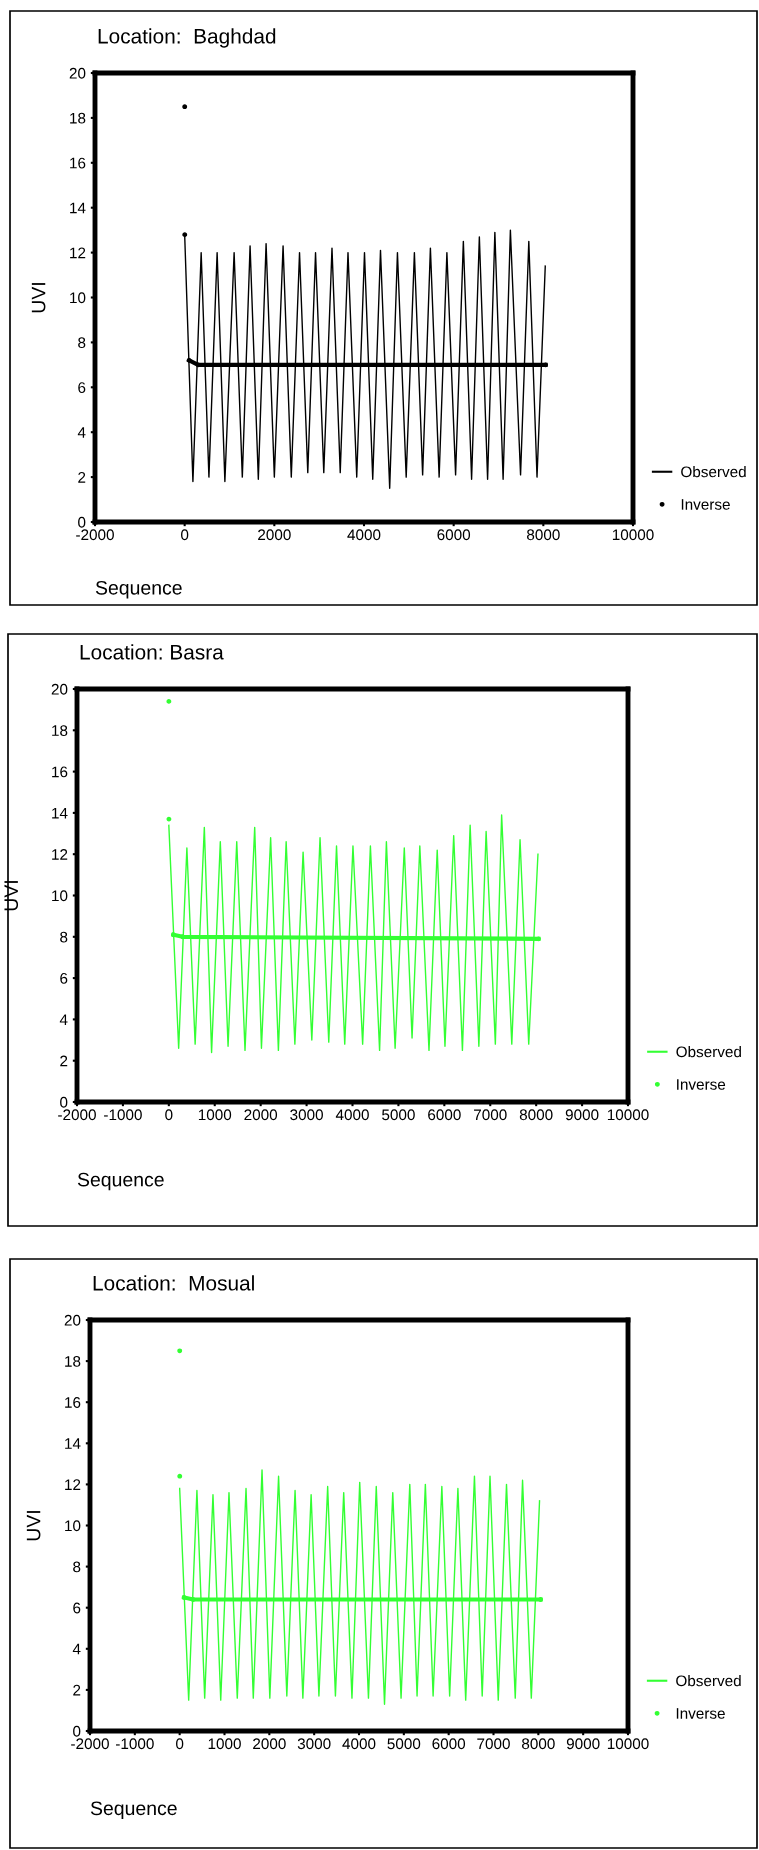 The width and height of the screenshot is (759, 1850). Describe the element at coordinates (187, 38) in the screenshot. I see `chart-title: Location: Baghdad` at that location.